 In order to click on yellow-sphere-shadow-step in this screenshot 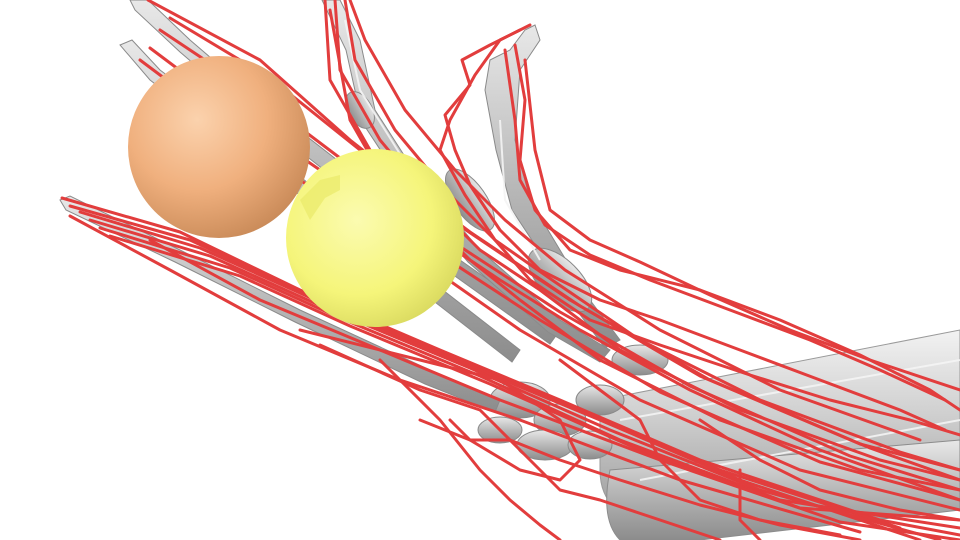, I will do `click(320, 197)`.